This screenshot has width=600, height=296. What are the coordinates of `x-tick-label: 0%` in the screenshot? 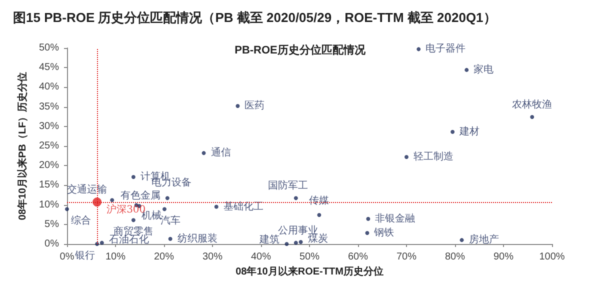 It's located at (67, 257).